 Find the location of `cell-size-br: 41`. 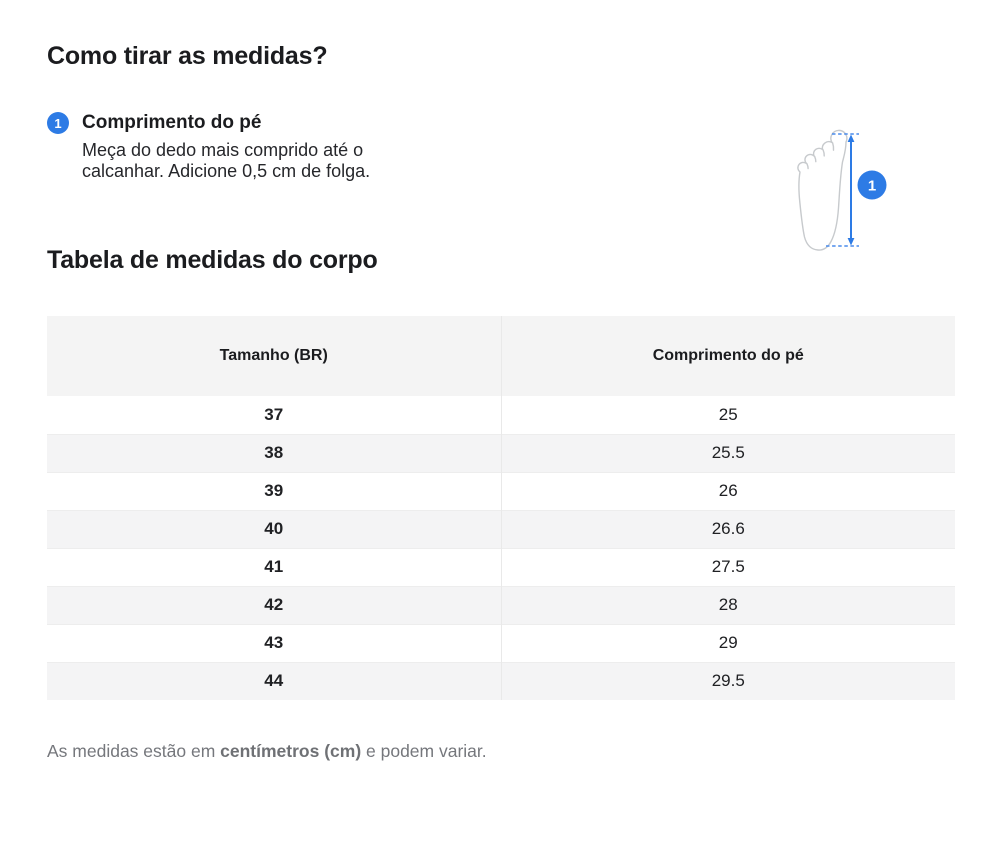

cell-size-br: 41 is located at coordinates (274, 566).